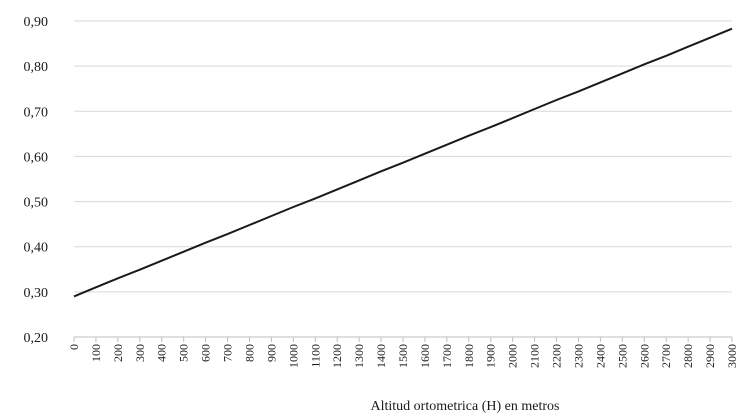 The width and height of the screenshot is (755, 416). Describe the element at coordinates (557, 356) in the screenshot. I see `x-tick-label: 2200` at that location.